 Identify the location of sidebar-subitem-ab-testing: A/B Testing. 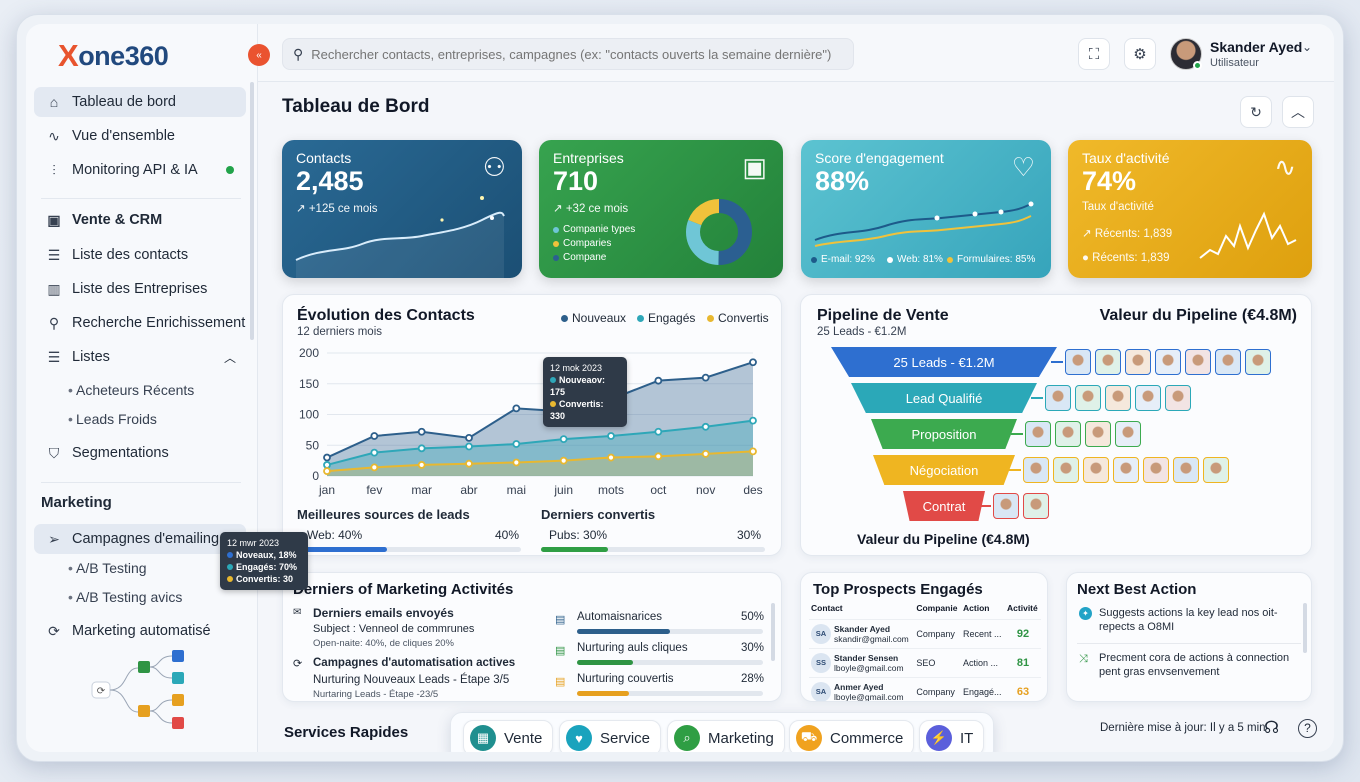
(140, 568).